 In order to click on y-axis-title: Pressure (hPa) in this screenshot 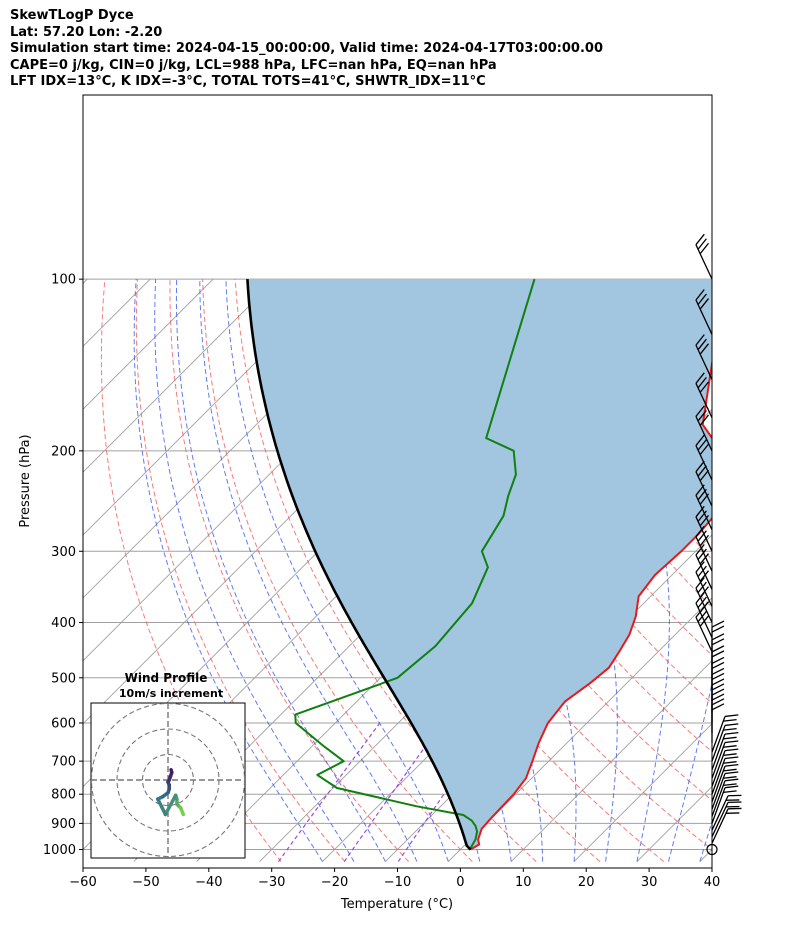, I will do `click(25, 480)`.